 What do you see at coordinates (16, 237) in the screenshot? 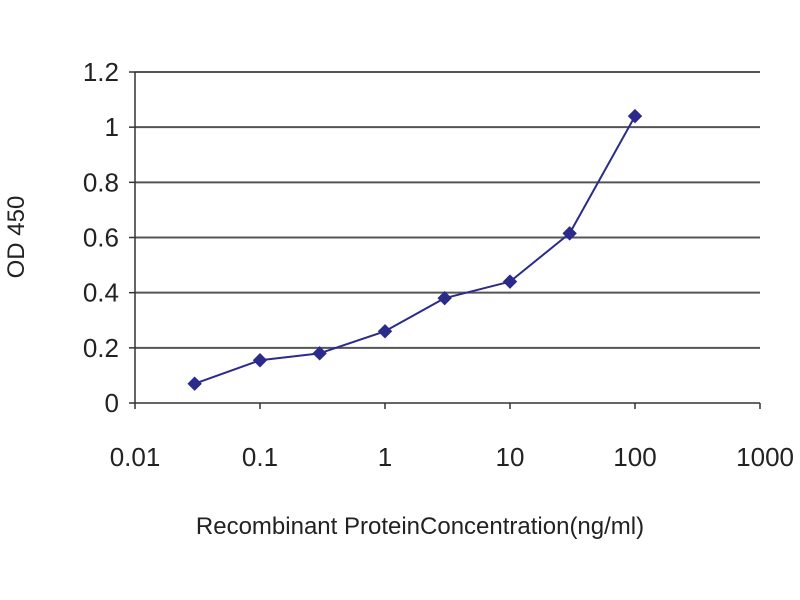
I see `y-axis-title: OD 450` at bounding box center [16, 237].